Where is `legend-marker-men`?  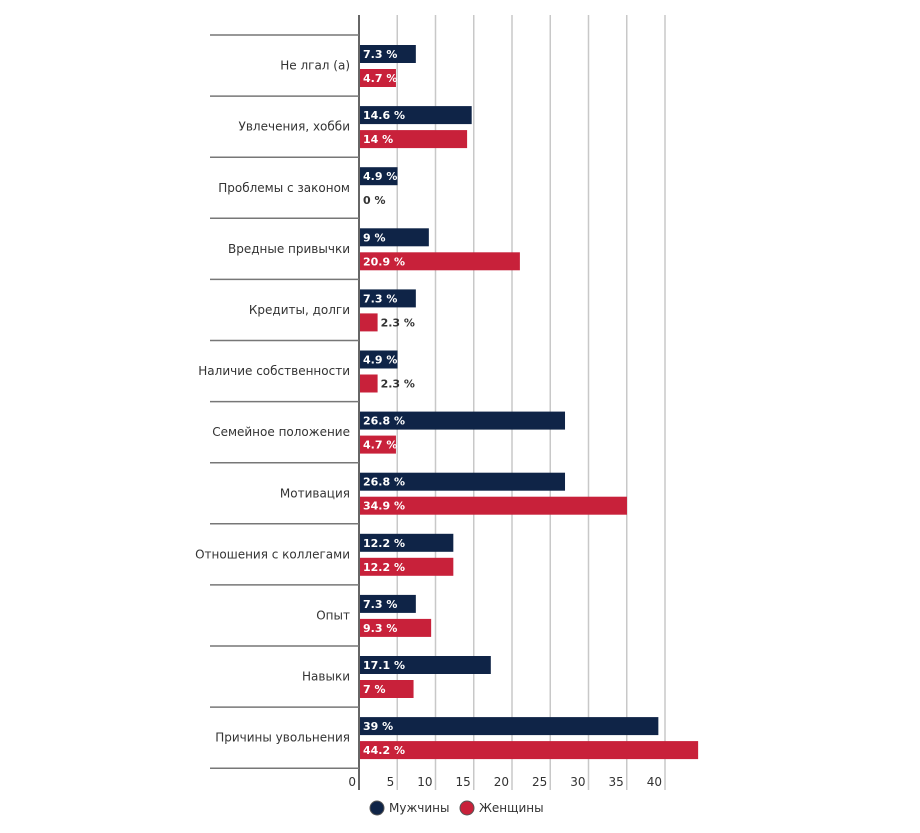
legend-marker-men is located at coordinates (377, 808).